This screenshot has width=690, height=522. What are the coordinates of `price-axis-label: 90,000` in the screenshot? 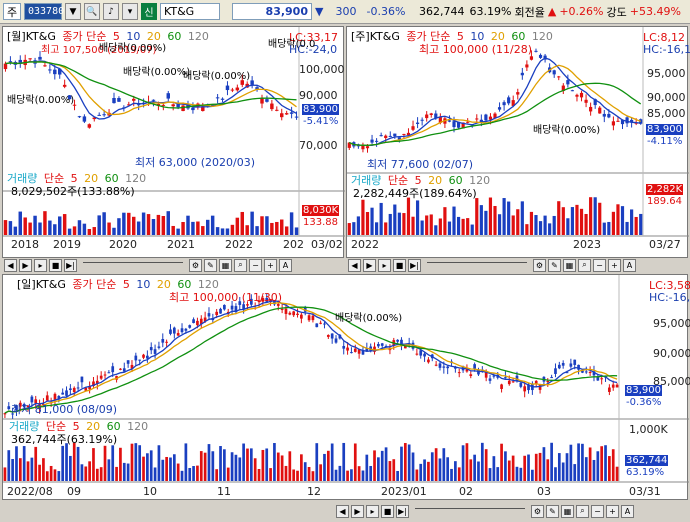 It's located at (671, 353).